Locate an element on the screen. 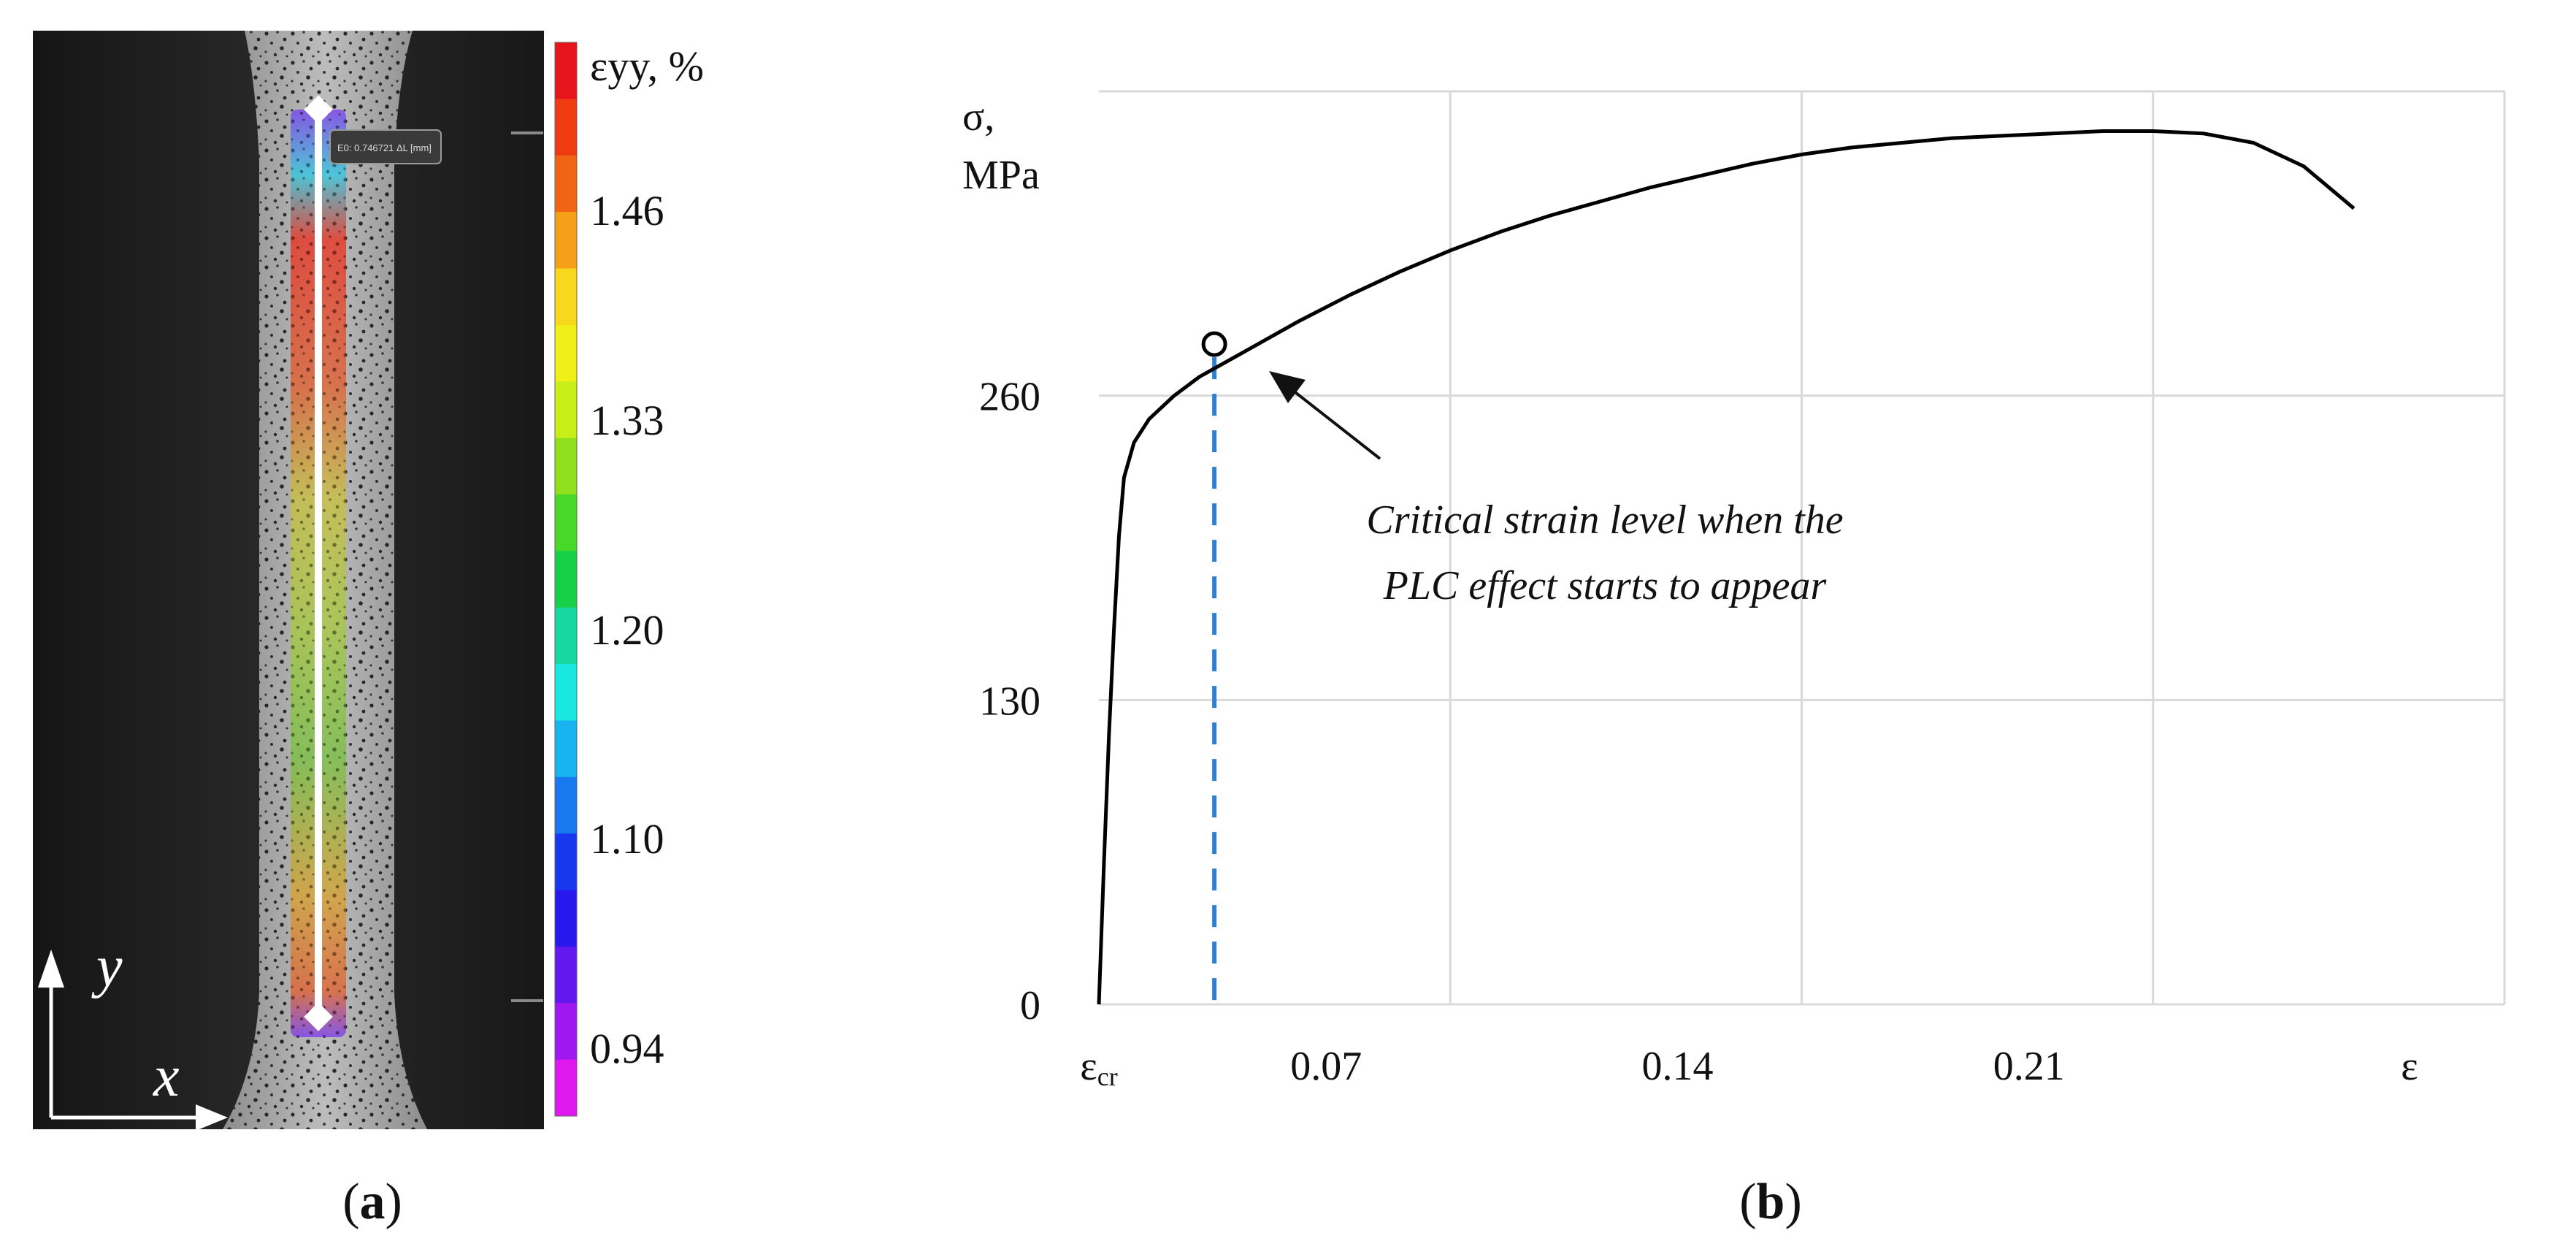 The image size is (2576, 1241). colorbar-tick-label: 1.46 is located at coordinates (627, 210).